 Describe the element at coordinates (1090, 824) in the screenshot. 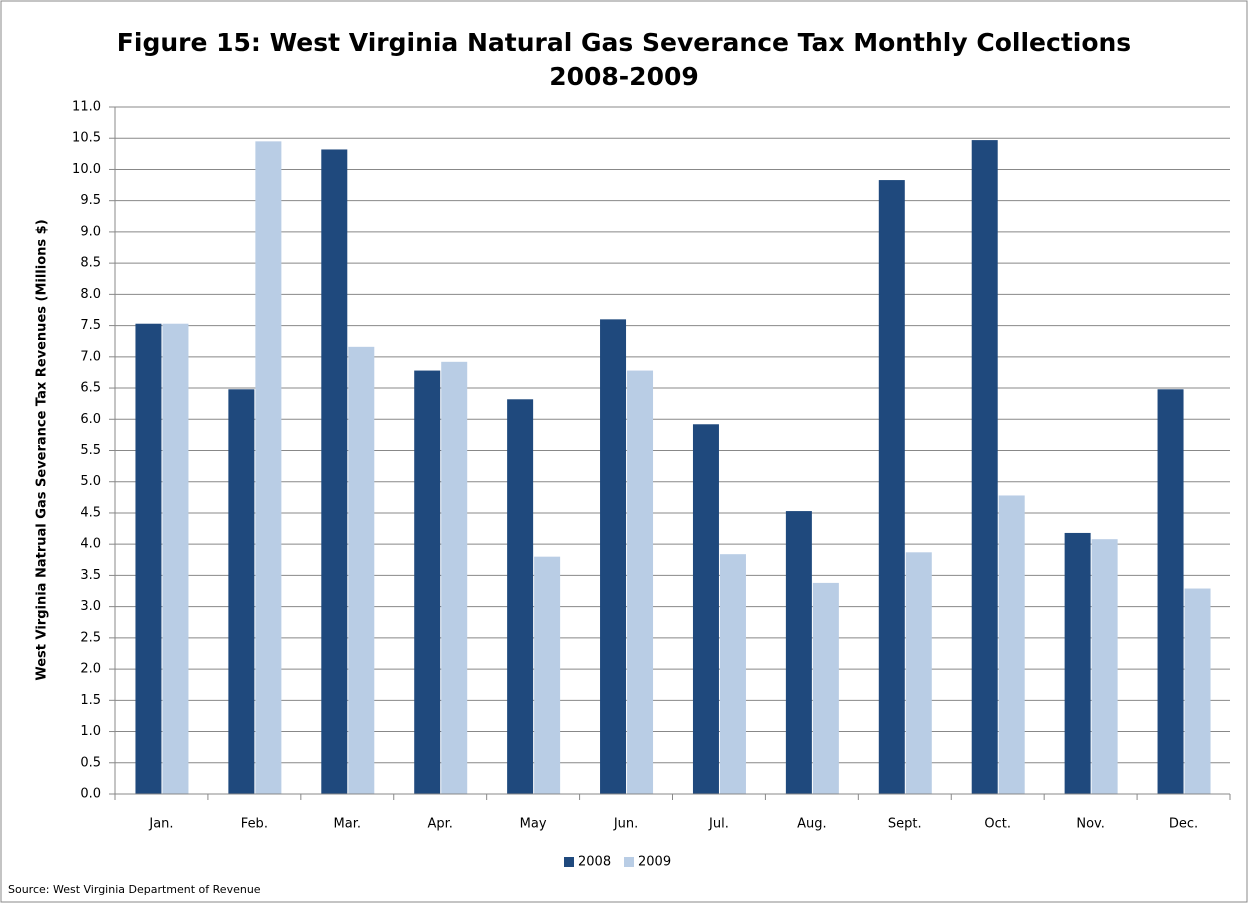

I see `x-tick-label: Nov.` at that location.